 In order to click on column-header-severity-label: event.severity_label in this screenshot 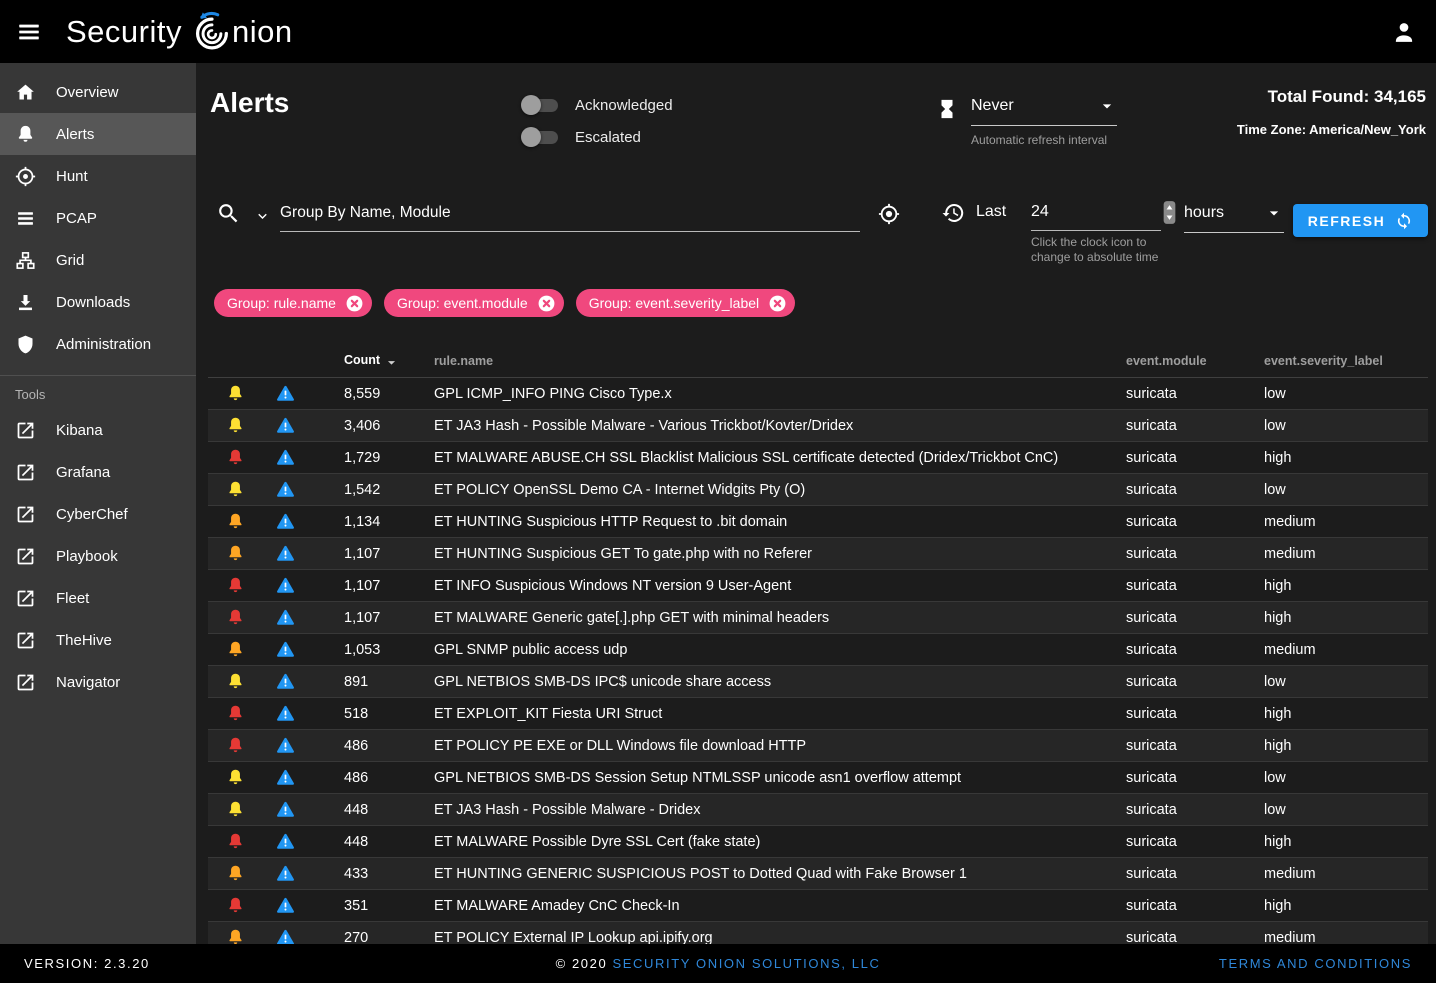, I will do `click(1323, 361)`.